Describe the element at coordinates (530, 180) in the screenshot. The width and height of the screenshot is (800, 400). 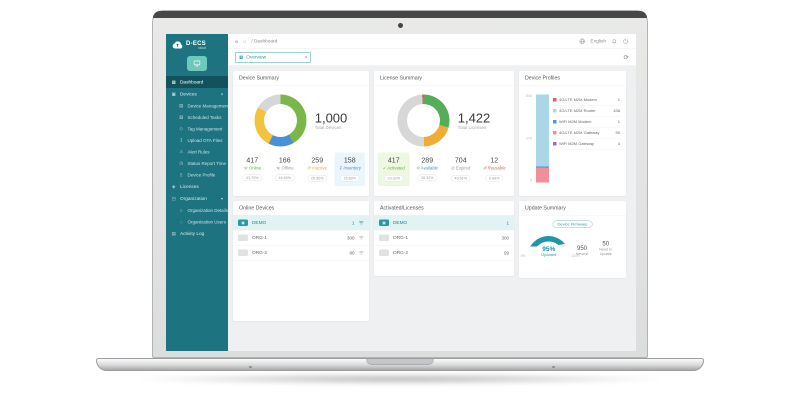
I see `axis-tick: 0` at that location.